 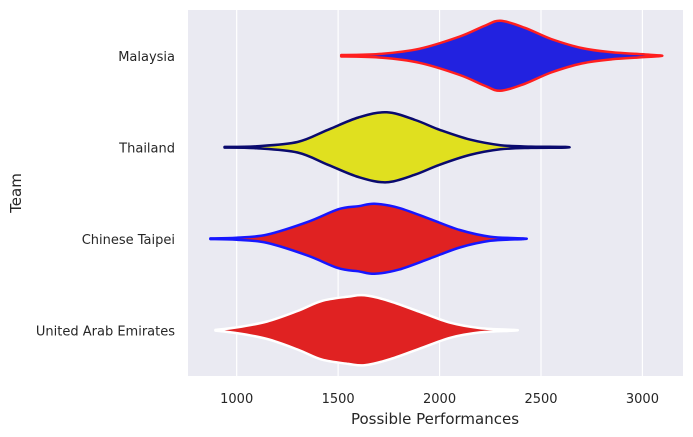 I want to click on violin-malaysia, so click(x=501, y=56).